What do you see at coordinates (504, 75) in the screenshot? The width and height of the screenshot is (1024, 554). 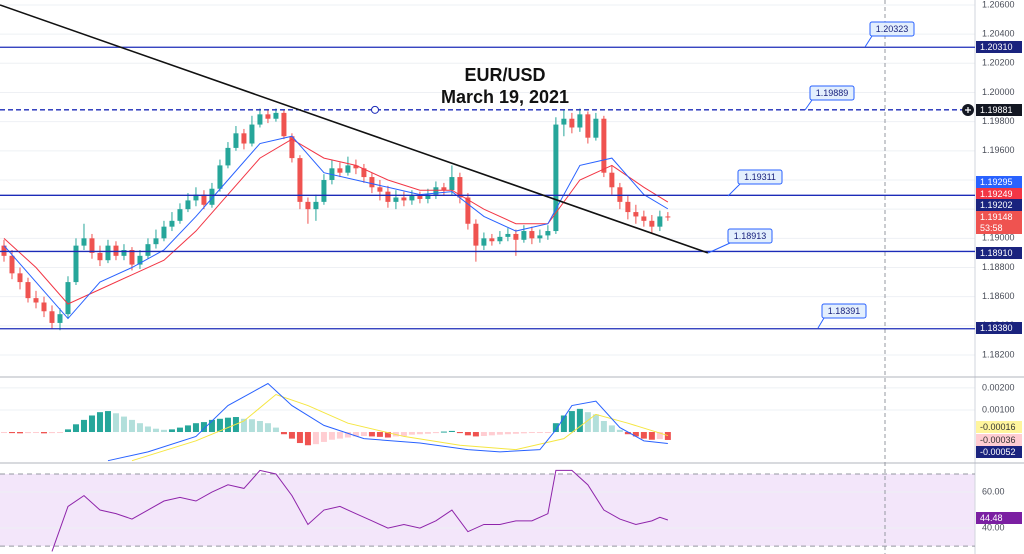 I see `chart-title: EUR/USD` at bounding box center [504, 75].